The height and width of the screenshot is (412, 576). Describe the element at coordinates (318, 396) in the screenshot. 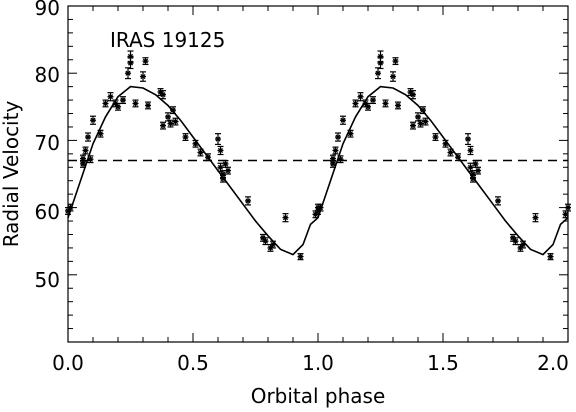

I see `x-axis-title: Orbital phase` at that location.